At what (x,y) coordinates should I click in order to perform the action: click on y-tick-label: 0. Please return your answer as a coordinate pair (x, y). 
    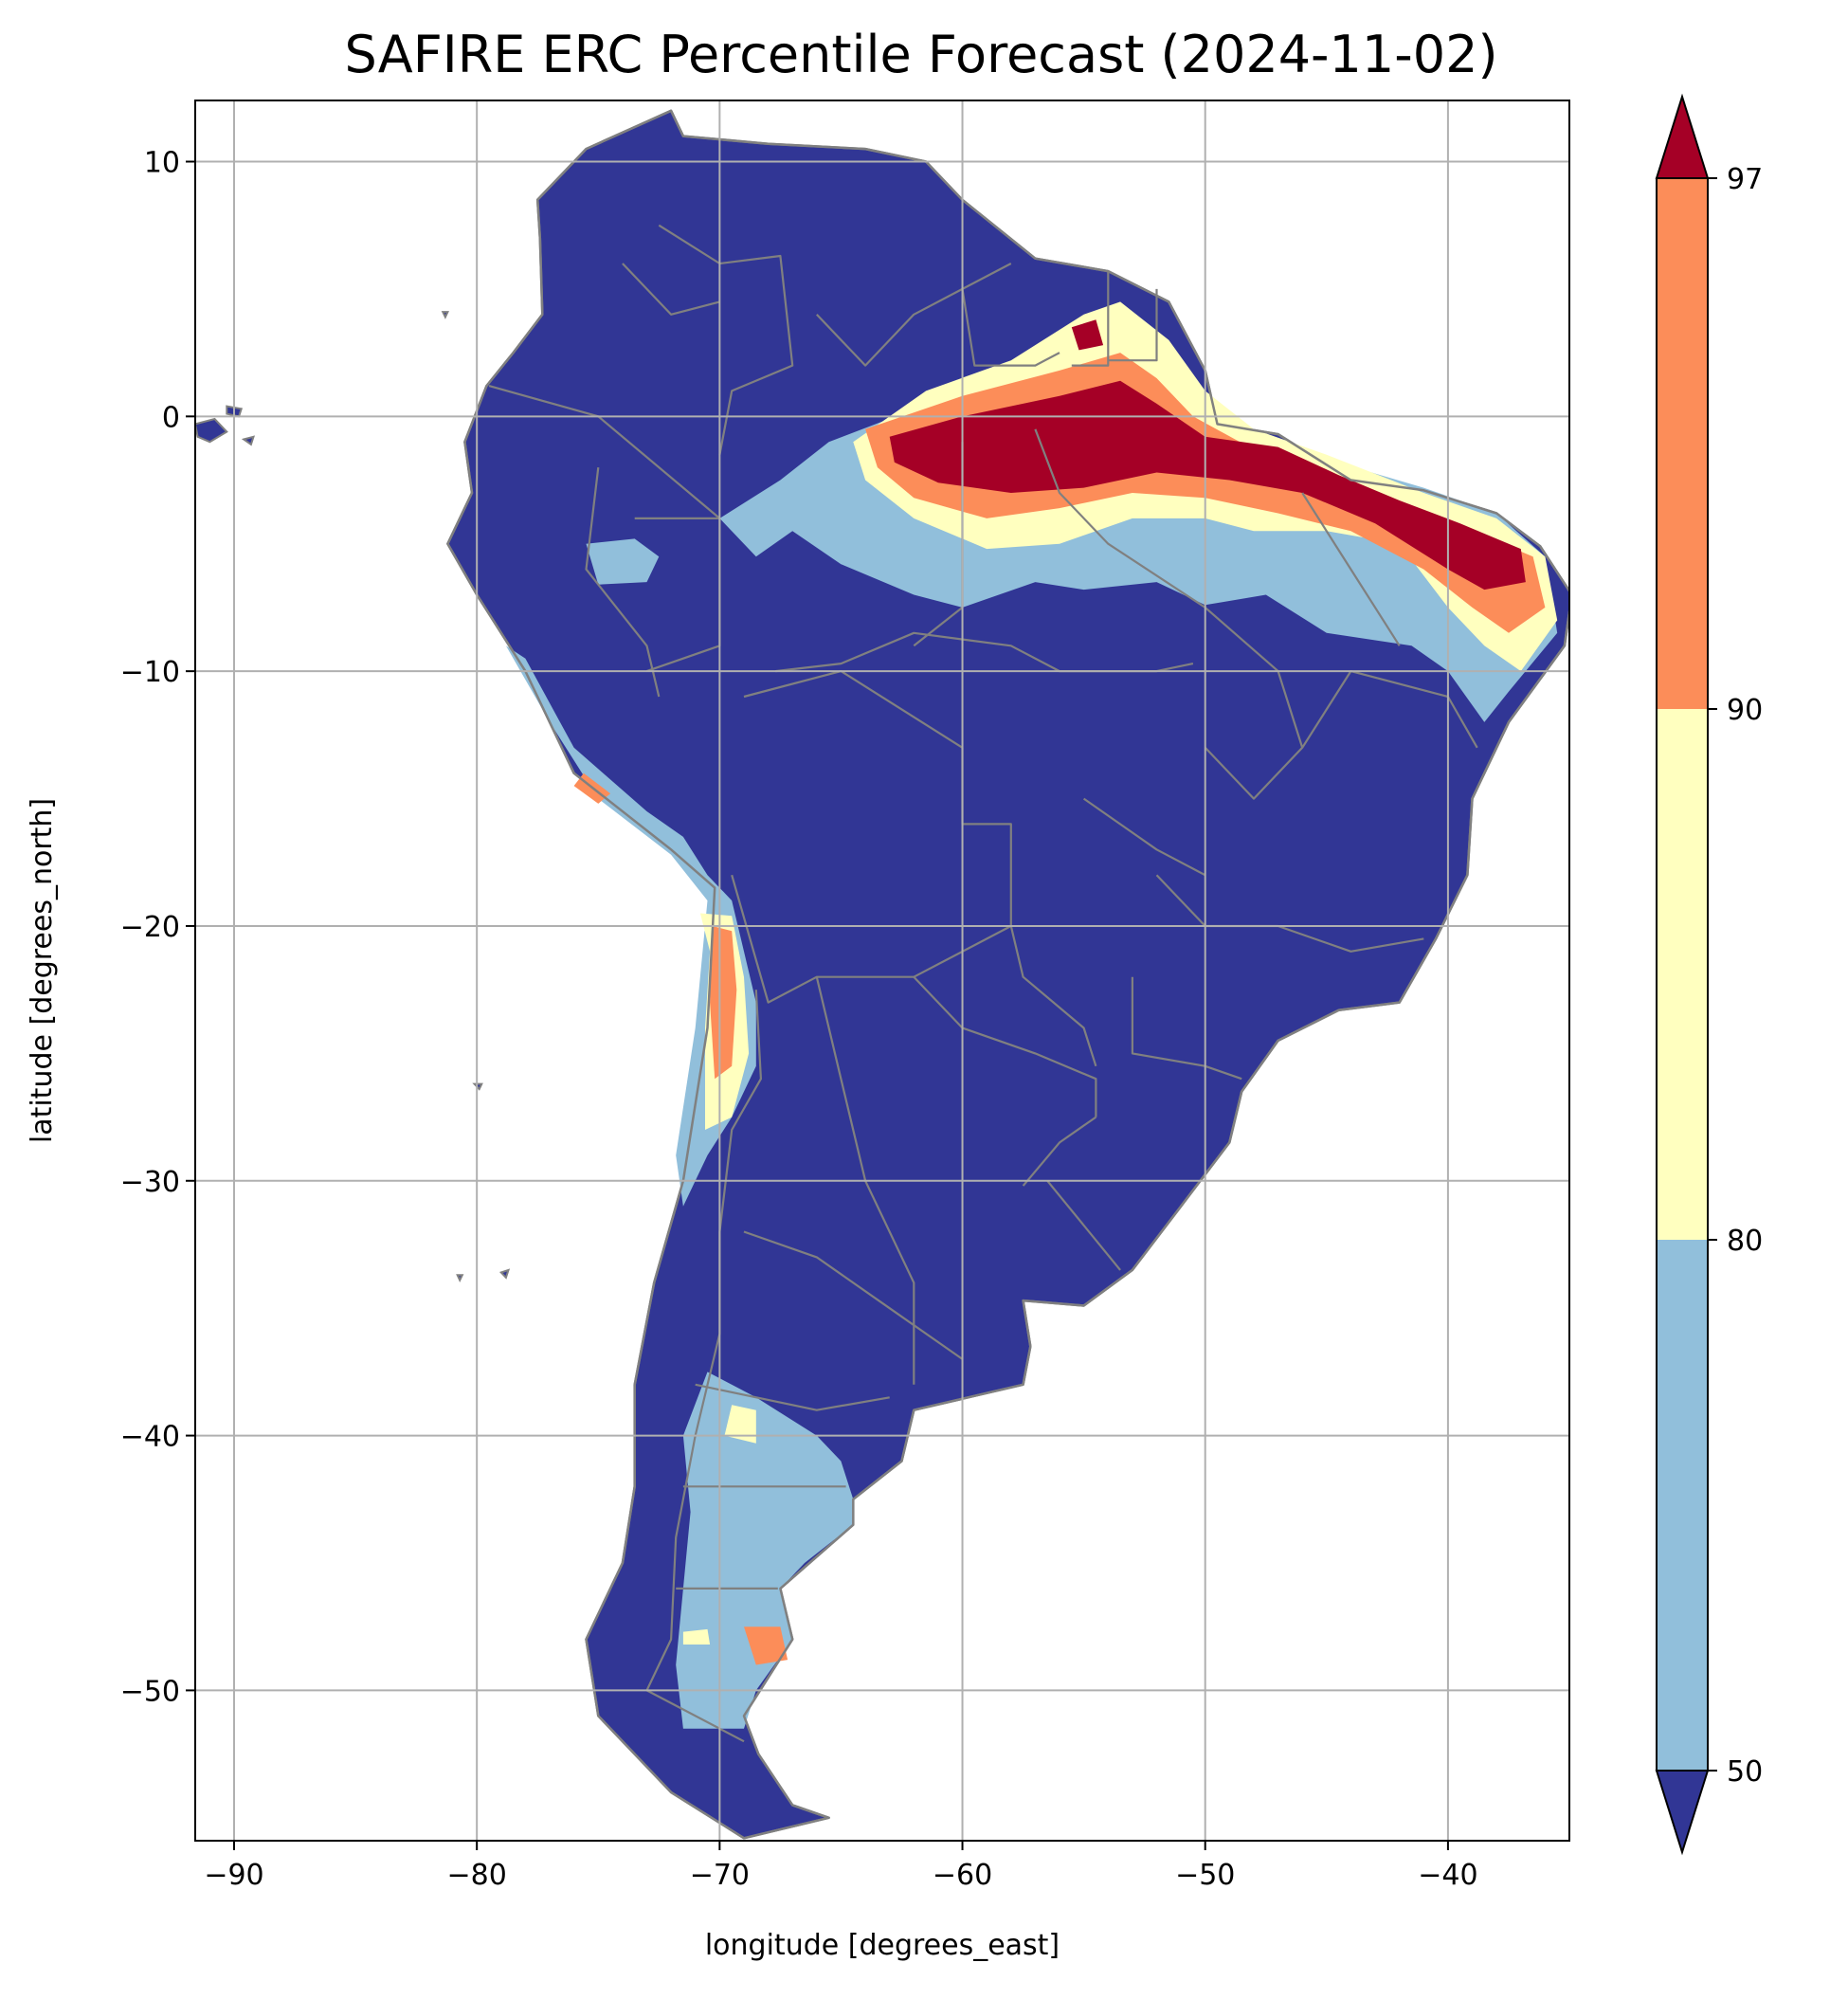
    Looking at the image, I should click on (171, 418).